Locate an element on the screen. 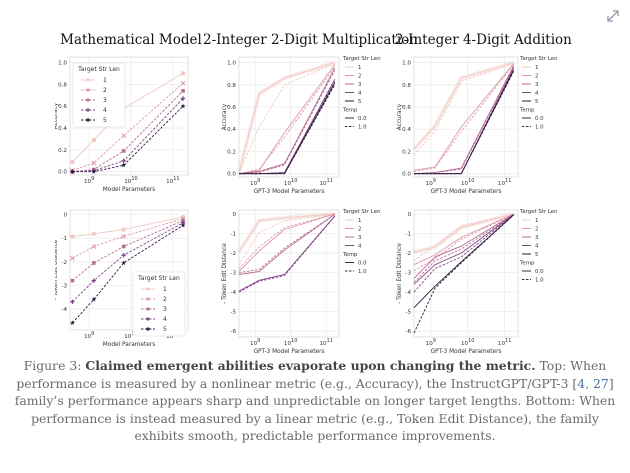  panel-2-xtick-label: 1011 is located at coordinates (505, 182).